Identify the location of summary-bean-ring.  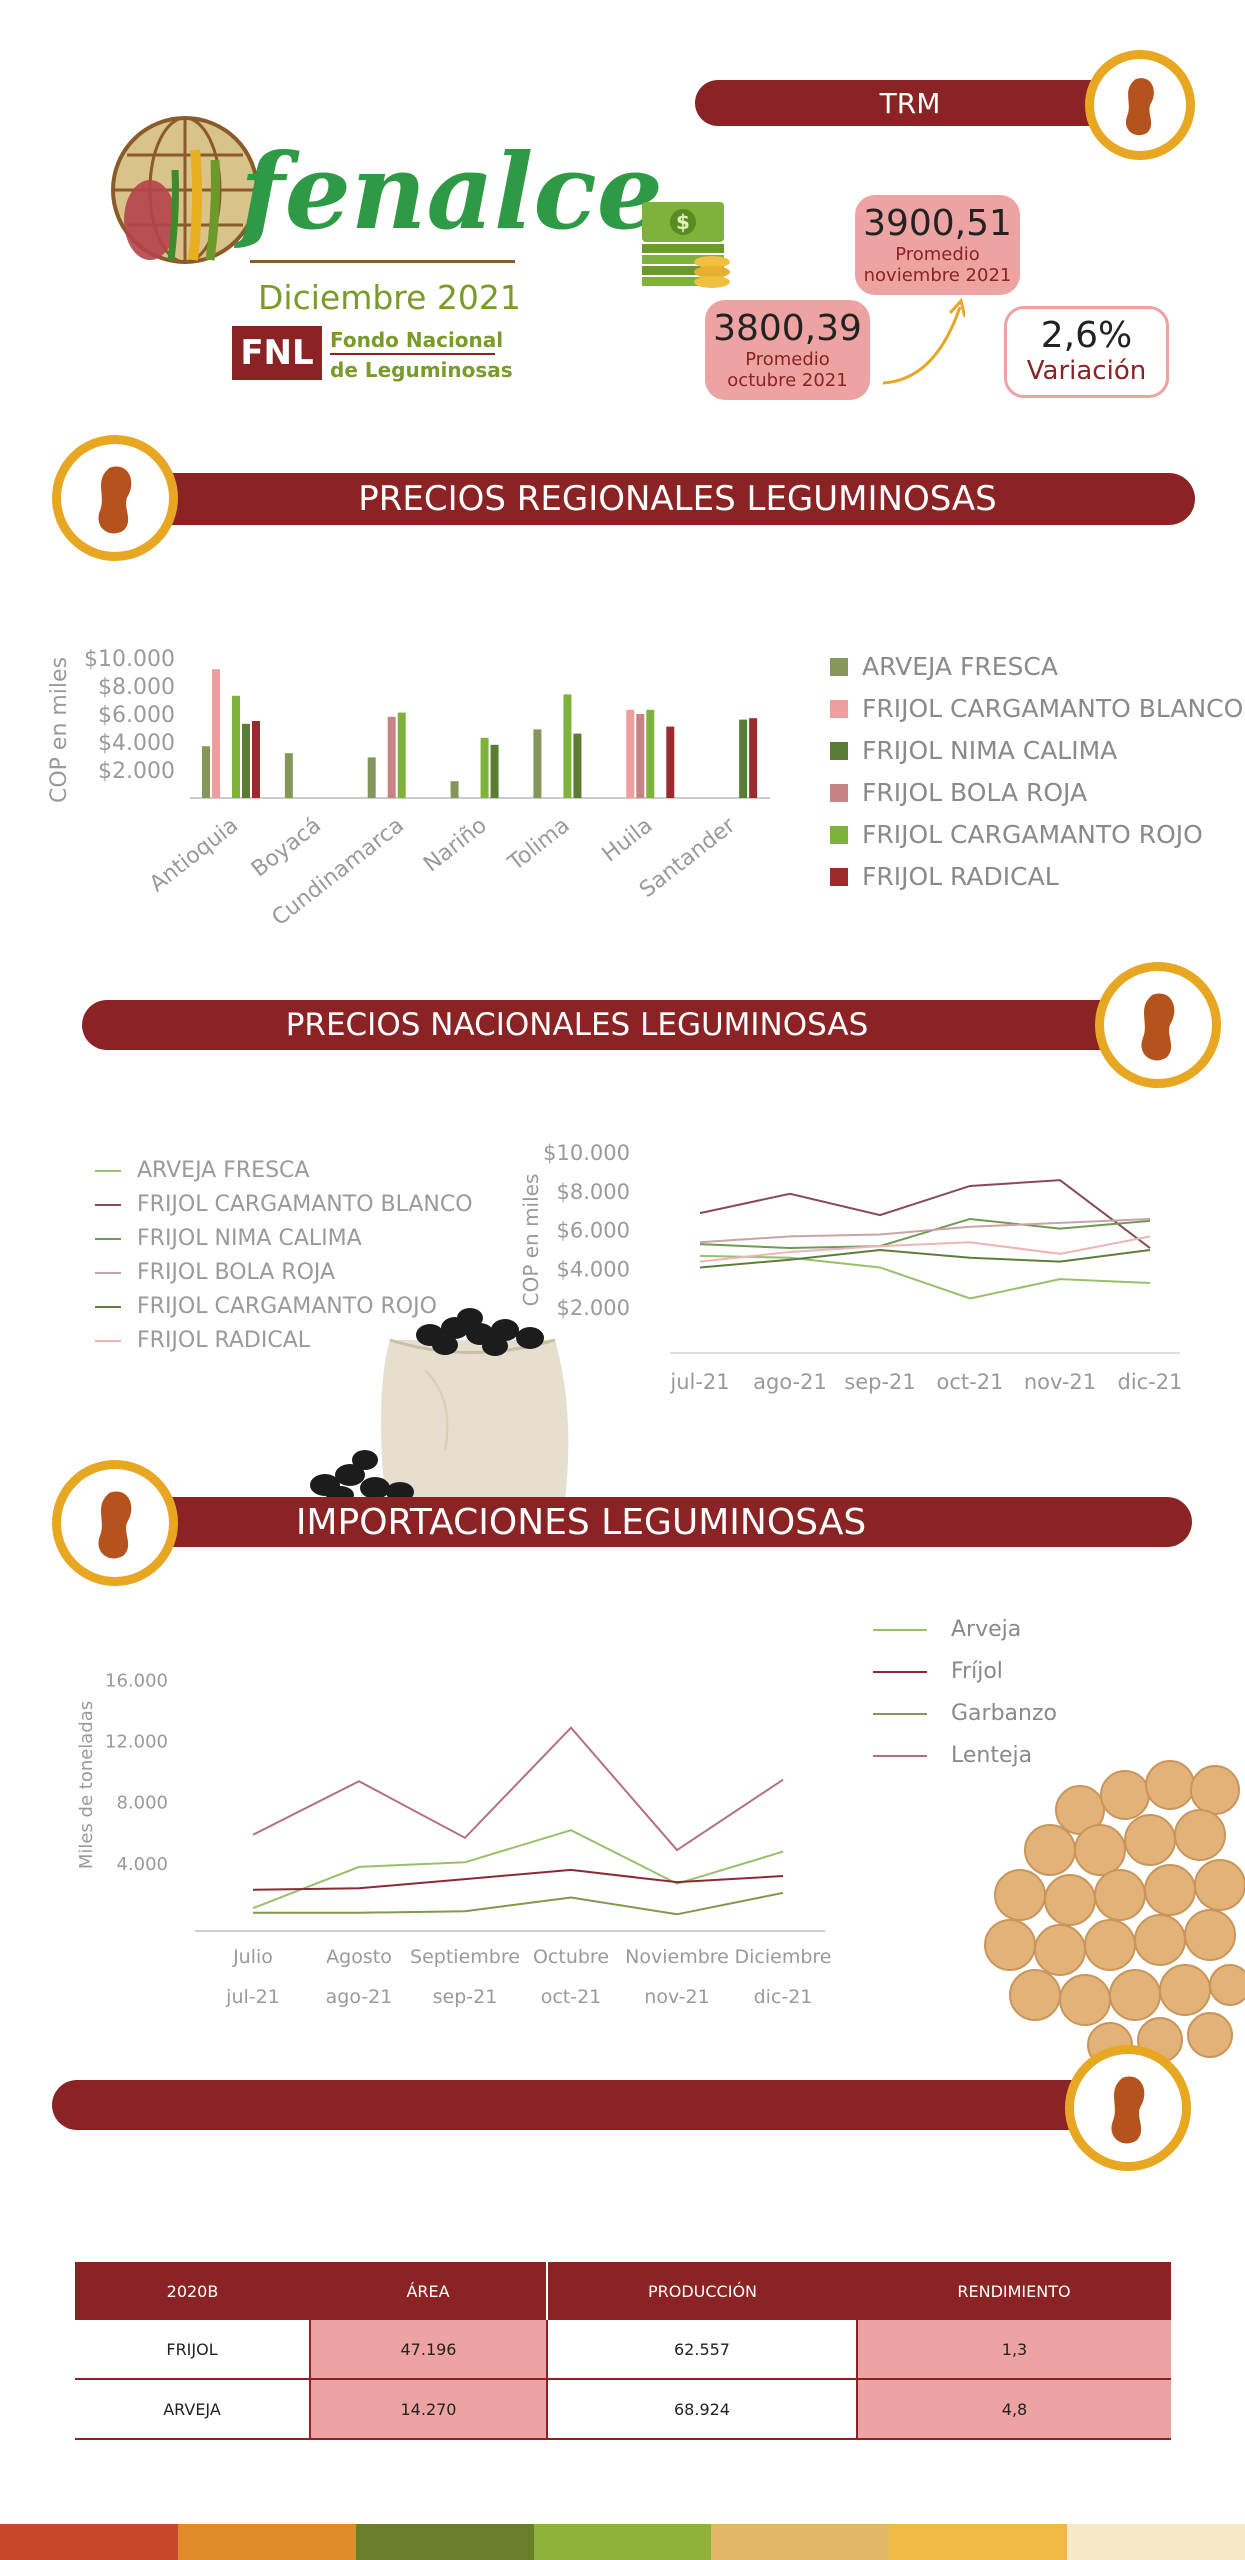
(1128, 2108).